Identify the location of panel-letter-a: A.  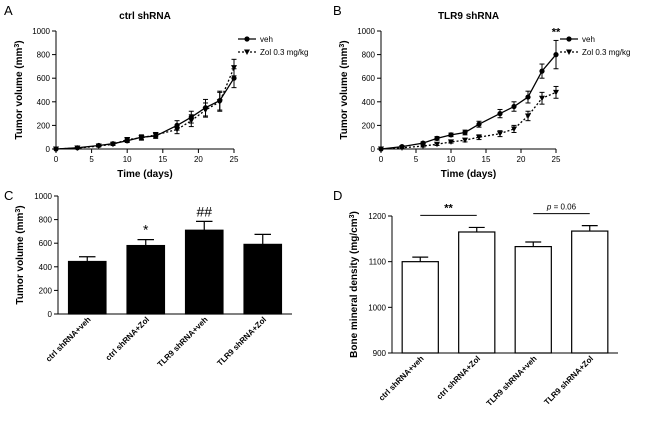
(8, 10).